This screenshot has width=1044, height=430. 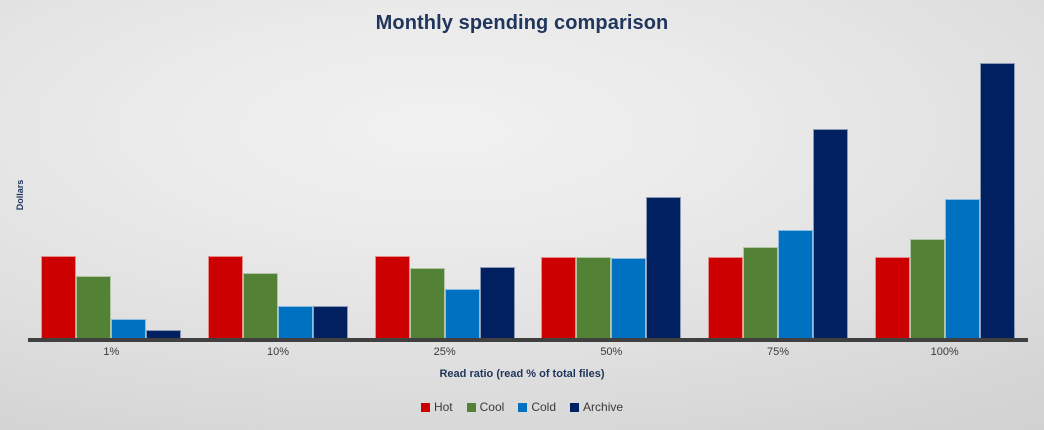 I want to click on bar-cold-75pct, so click(x=795, y=283).